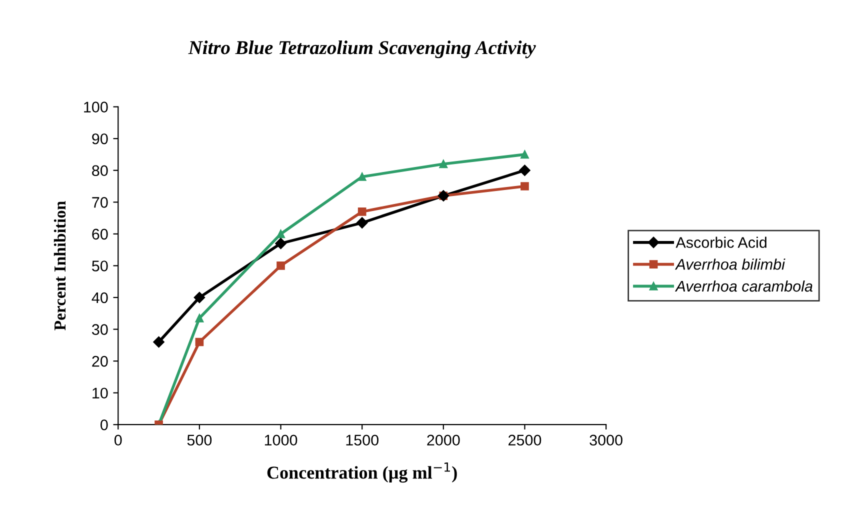 The image size is (856, 521). I want to click on y-axis-title: Percent Inhibition, so click(60, 265).